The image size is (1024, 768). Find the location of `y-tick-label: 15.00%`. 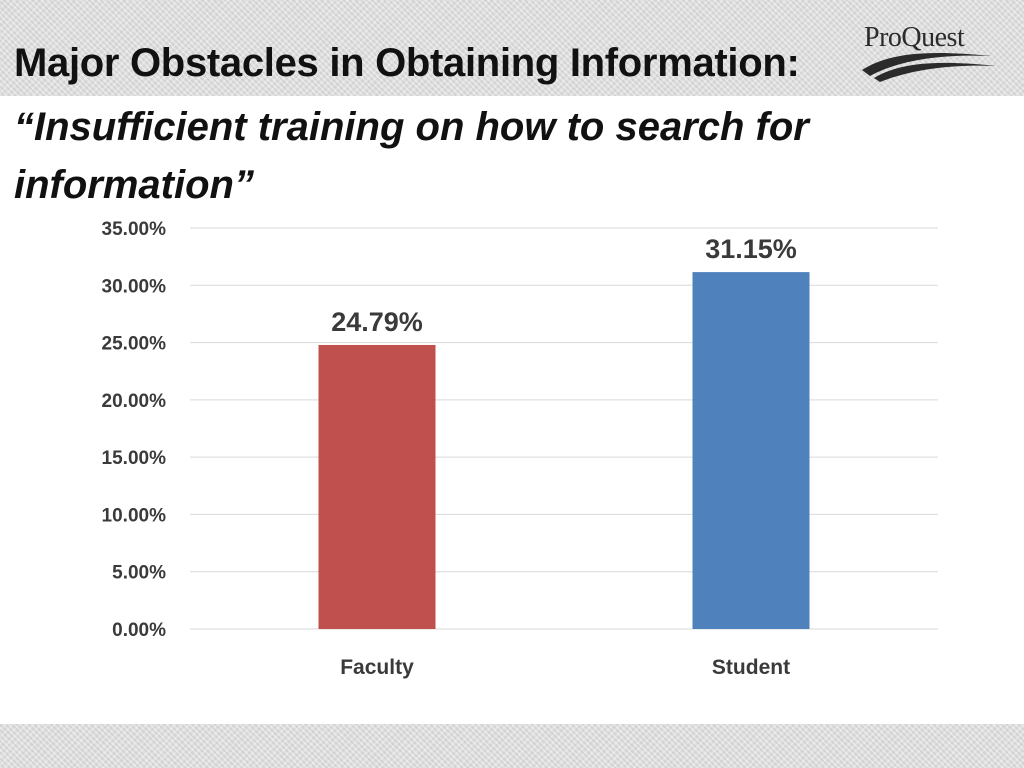

y-tick-label: 15.00% is located at coordinates (134, 458).